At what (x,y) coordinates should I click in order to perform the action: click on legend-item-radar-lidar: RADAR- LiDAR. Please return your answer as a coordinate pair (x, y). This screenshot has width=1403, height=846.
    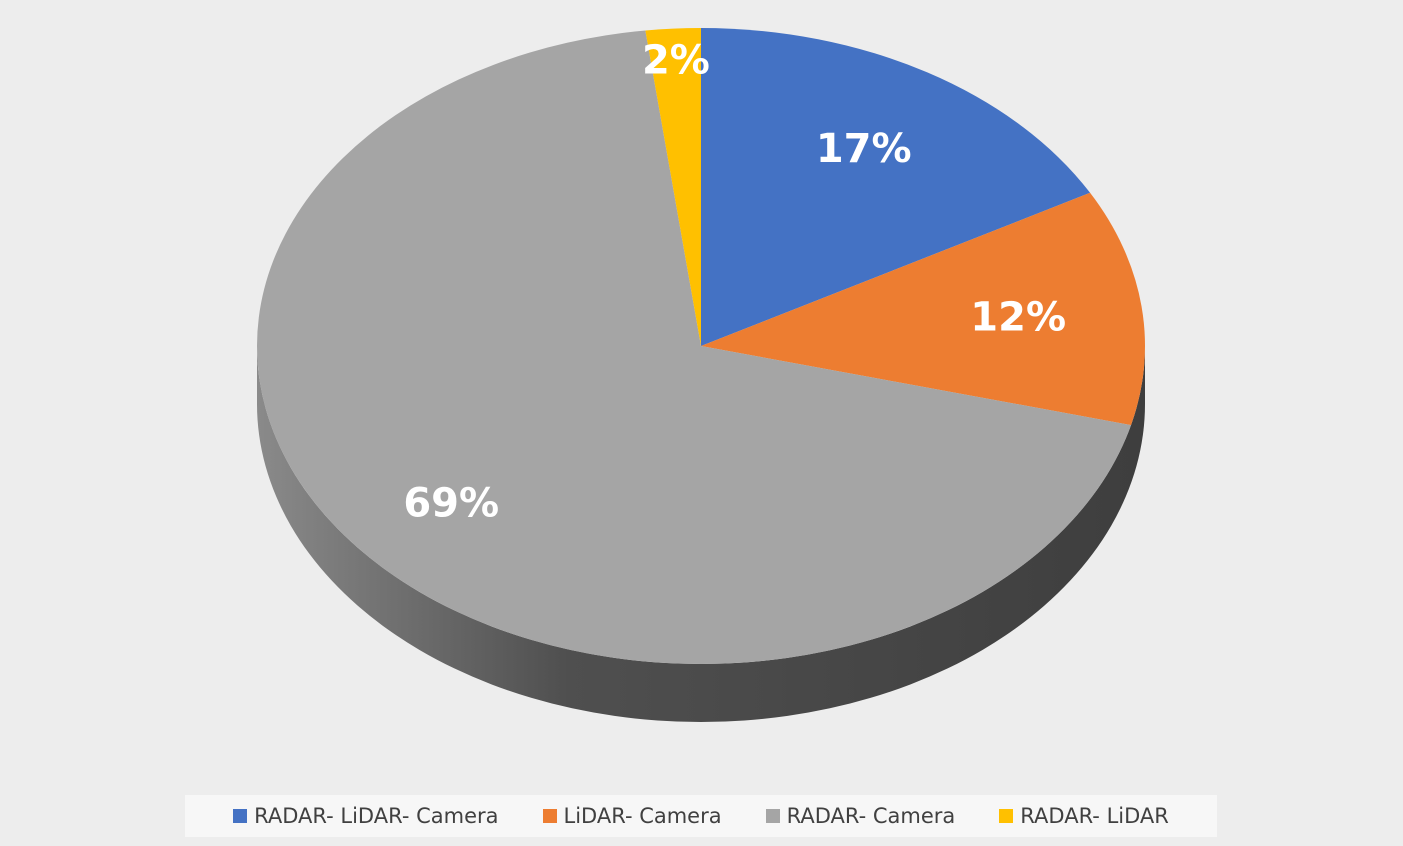
    Looking at the image, I should click on (1084, 816).